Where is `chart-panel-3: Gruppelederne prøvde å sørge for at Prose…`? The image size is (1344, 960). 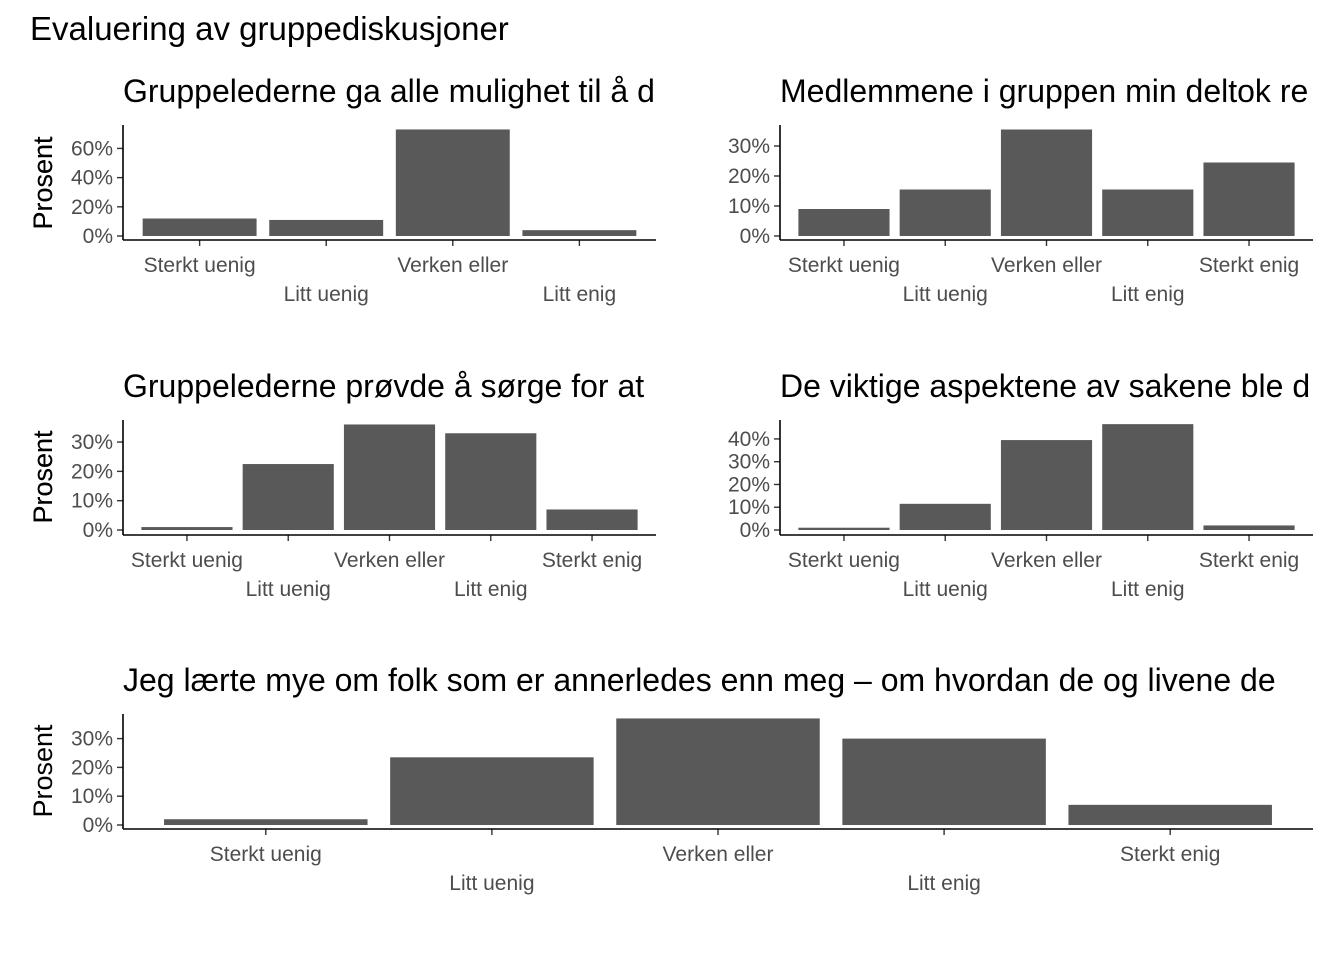 chart-panel-3: Gruppelederne prøvde å sørge for at Prose… is located at coordinates (342, 484).